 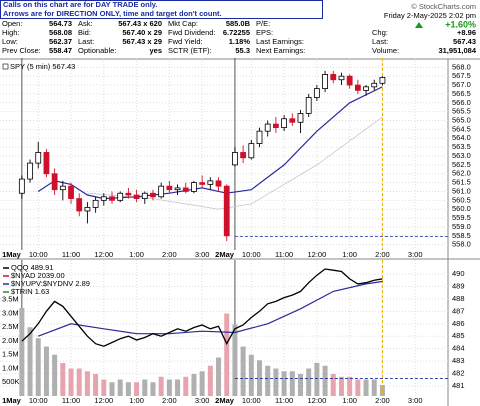 What do you see at coordinates (461, 137) in the screenshot?
I see `y-tick-label: 564.0` at bounding box center [461, 137].